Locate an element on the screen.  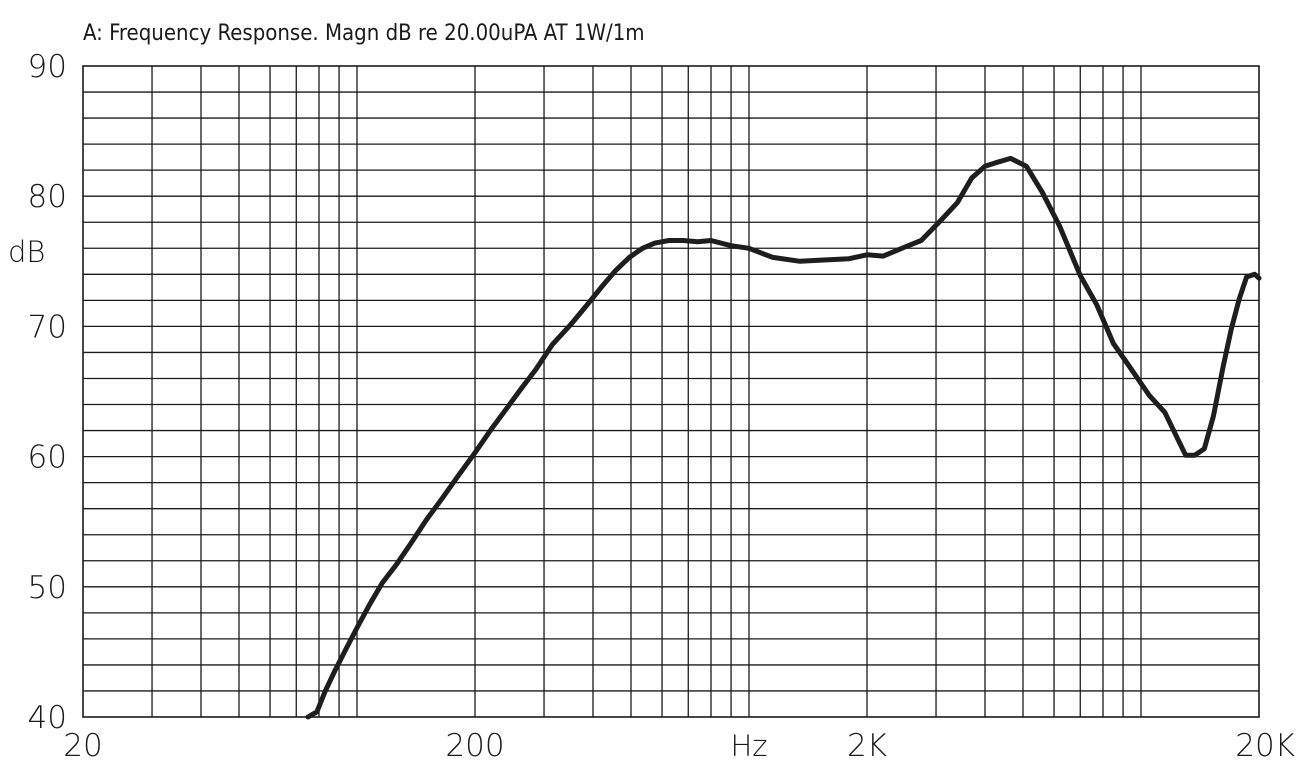
y-tick-labels: 90 80 70 60 50 40 is located at coordinates (47, 392).